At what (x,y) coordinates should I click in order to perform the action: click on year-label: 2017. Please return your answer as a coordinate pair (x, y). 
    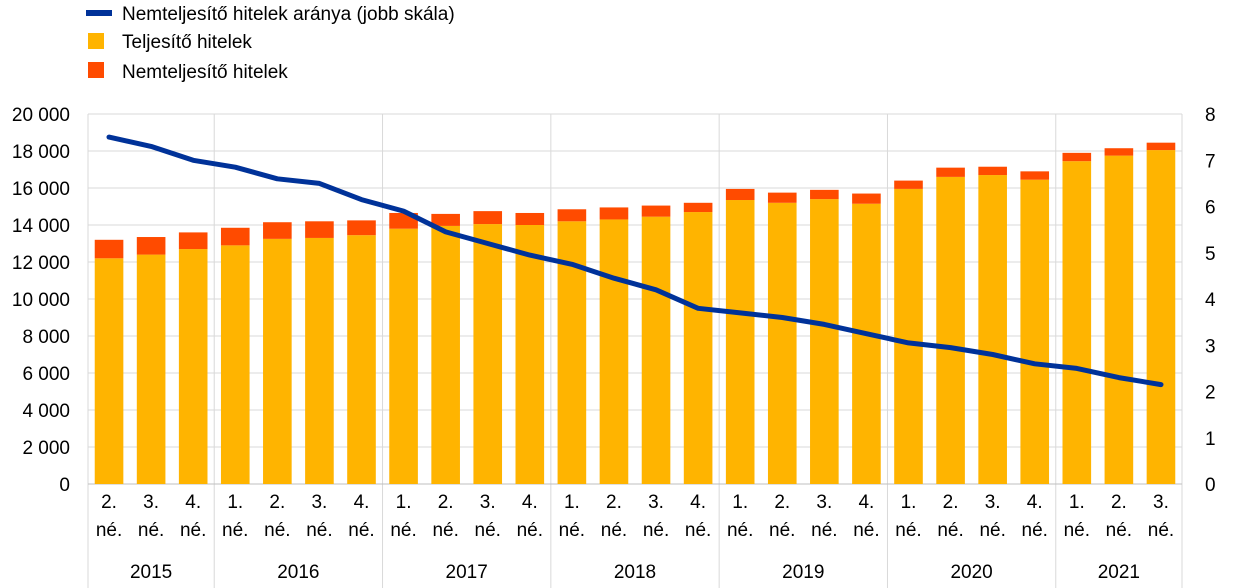
    Looking at the image, I should click on (467, 572).